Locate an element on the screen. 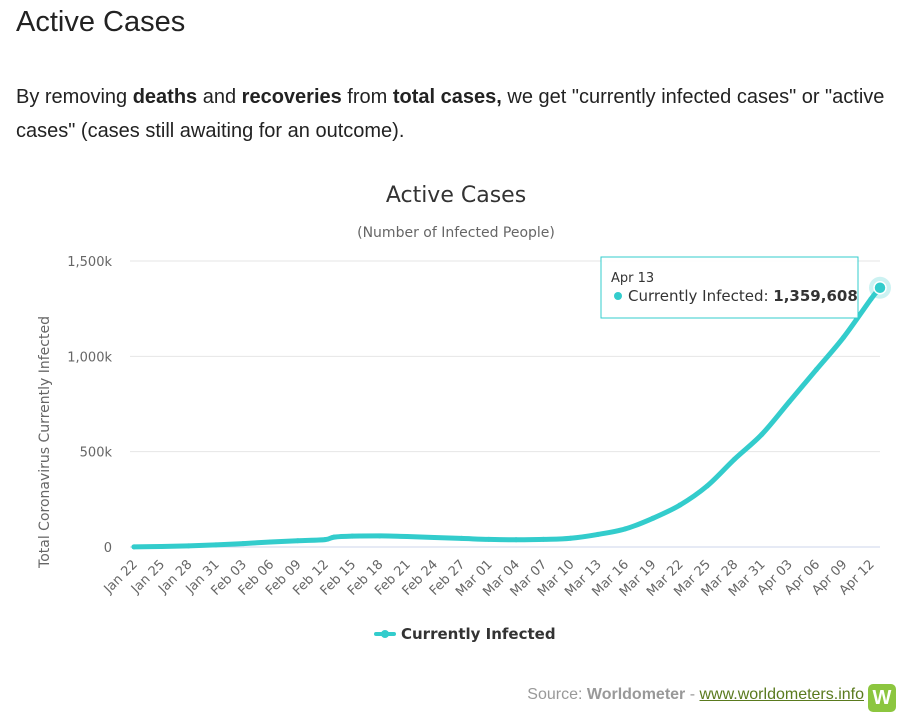  tooltip-value: 1,359,608 is located at coordinates (815, 296).